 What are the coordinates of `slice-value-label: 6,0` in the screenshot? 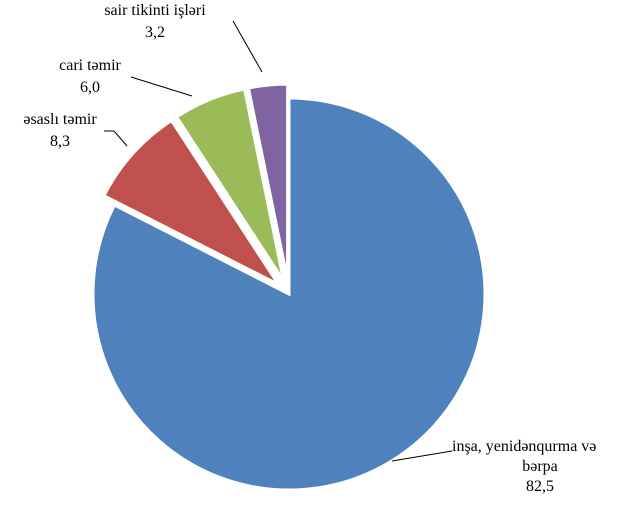 It's located at (90, 87).